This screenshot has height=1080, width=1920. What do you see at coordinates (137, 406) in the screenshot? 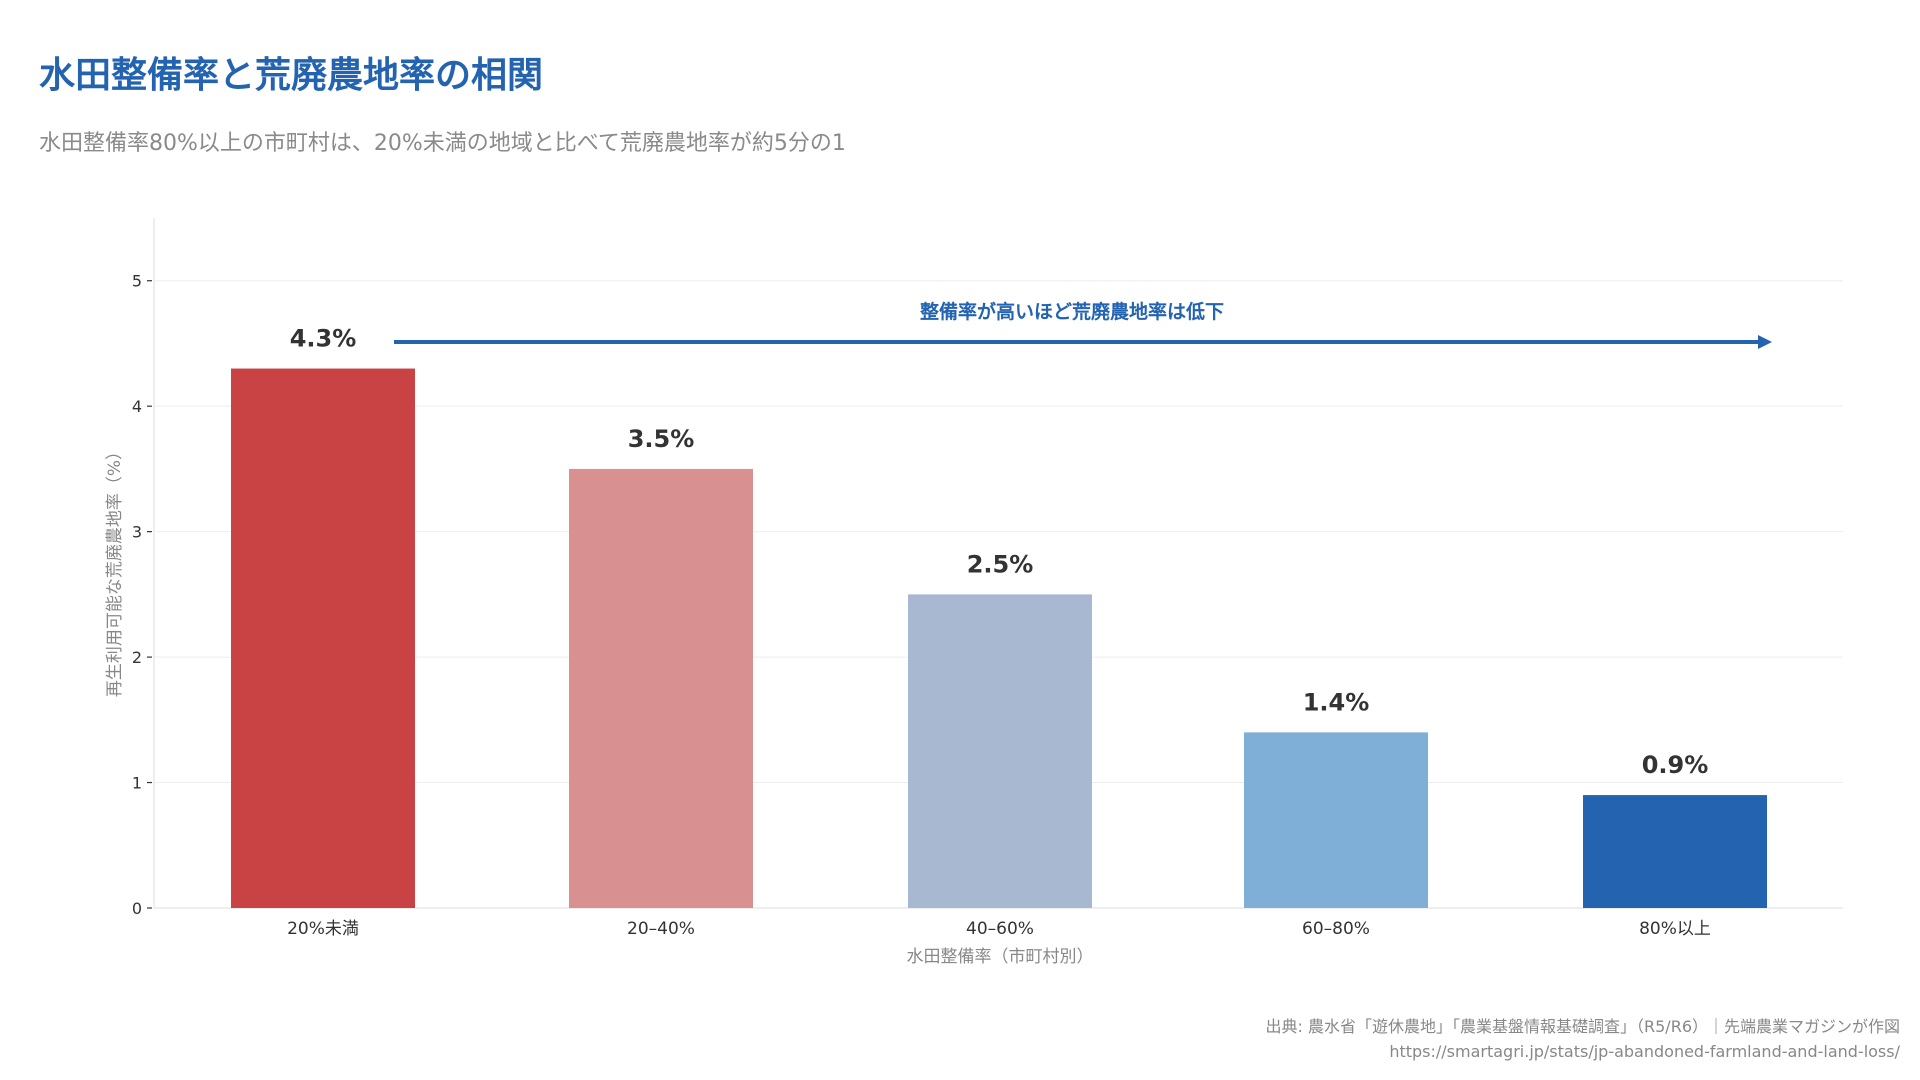
I see `y-tick-label: 4` at bounding box center [137, 406].